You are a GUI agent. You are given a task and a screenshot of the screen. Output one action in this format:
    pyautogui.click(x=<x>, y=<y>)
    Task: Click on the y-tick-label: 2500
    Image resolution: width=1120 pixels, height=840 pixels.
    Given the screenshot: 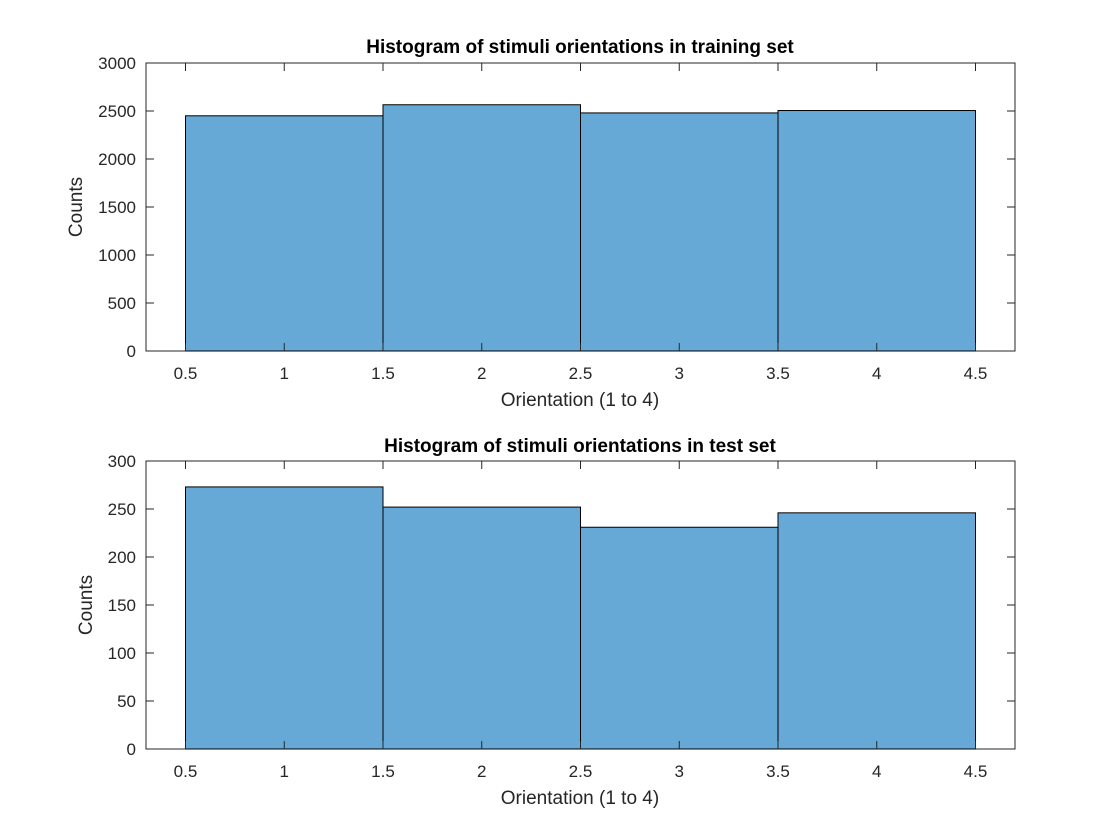 What is the action you would take?
    pyautogui.click(x=117, y=111)
    